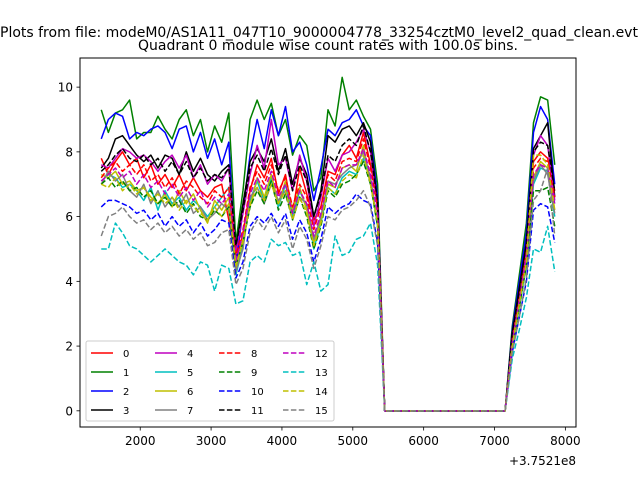 This screenshot has height=480, width=640. I want to click on legend-label-3: 3, so click(126, 411).